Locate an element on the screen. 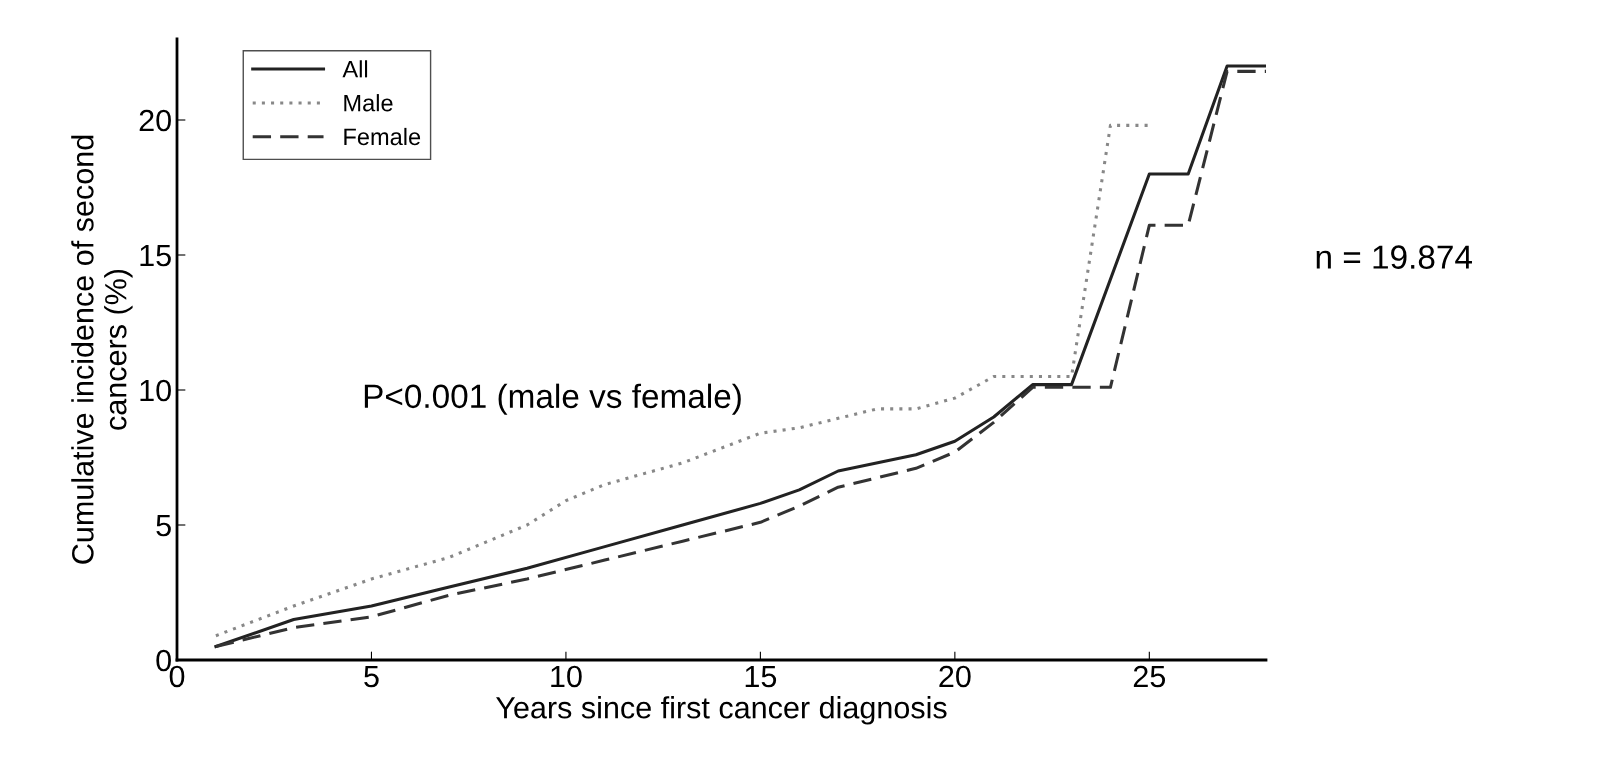 This screenshot has width=1616, height=774. y-axis-title: Cumulative incidence of second cancers (%) is located at coordinates (102, 349).